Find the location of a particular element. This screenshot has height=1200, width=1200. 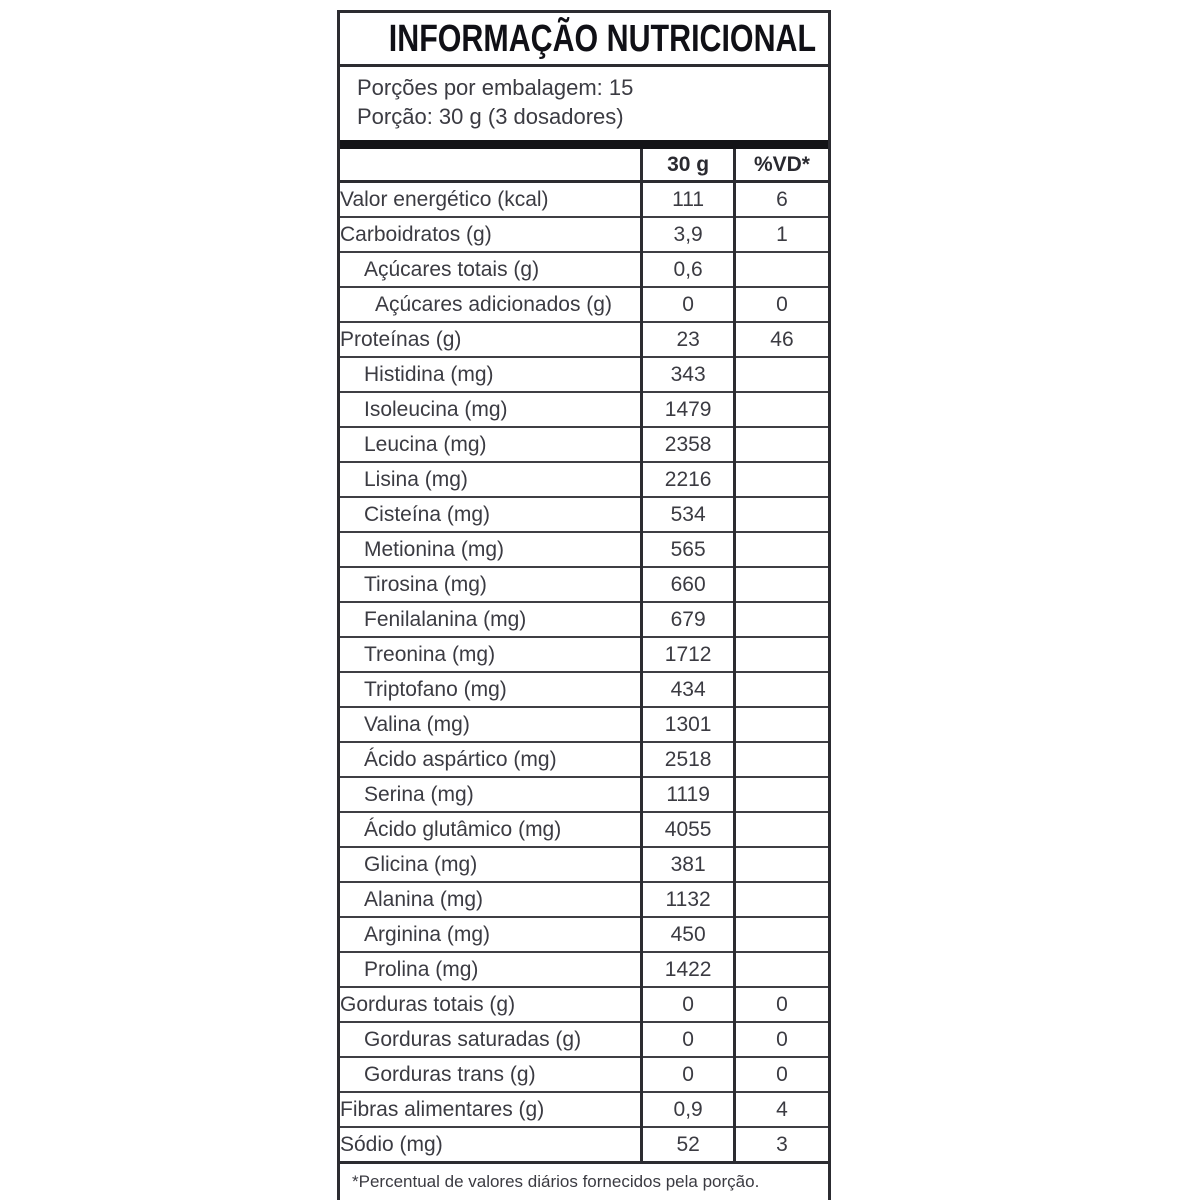

table-row: Valina (mg) 1301 is located at coordinates (584, 725).